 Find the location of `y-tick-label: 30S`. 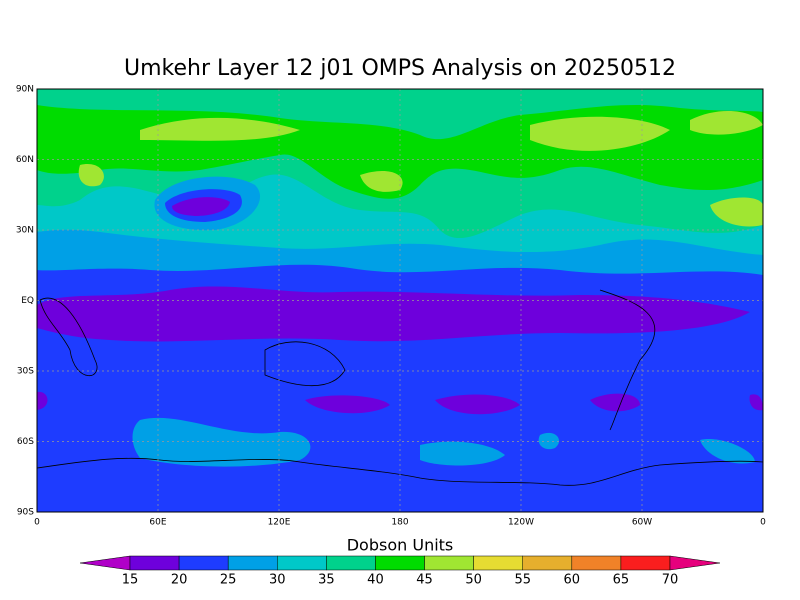

y-tick-label: 30S is located at coordinates (25, 372).